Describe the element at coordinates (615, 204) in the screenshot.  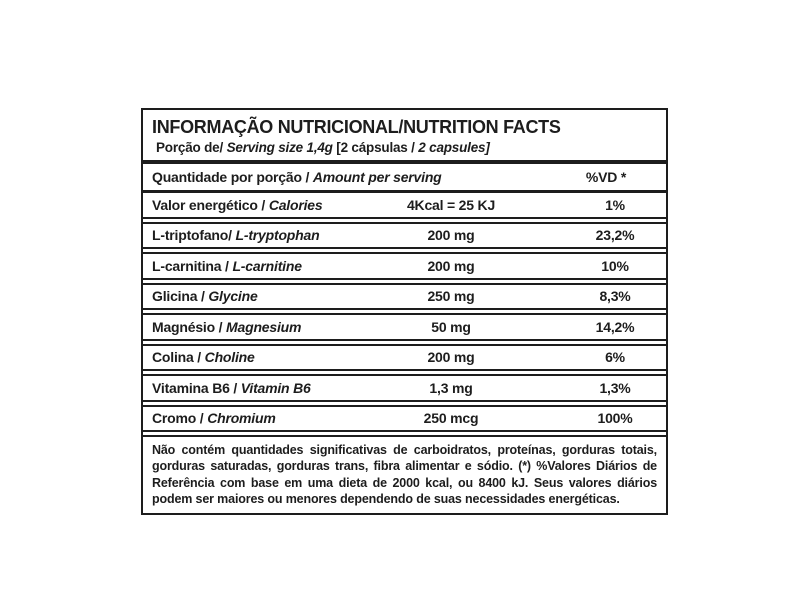
I see `nutrient-dv: 1%` at that location.